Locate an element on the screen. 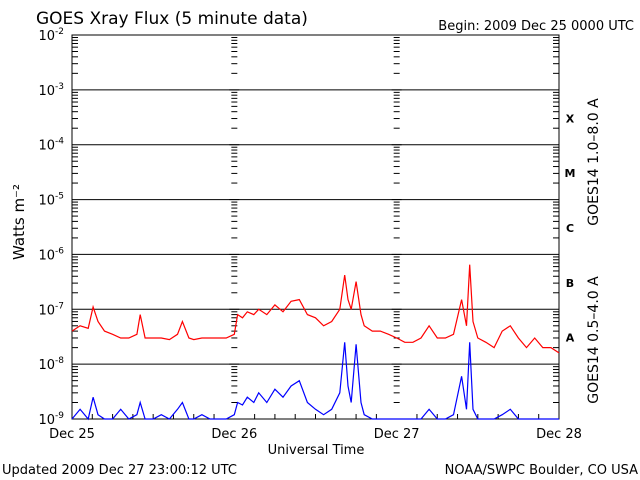 The image size is (640, 480). flare-class-labels: X M C B A is located at coordinates (570, 228).